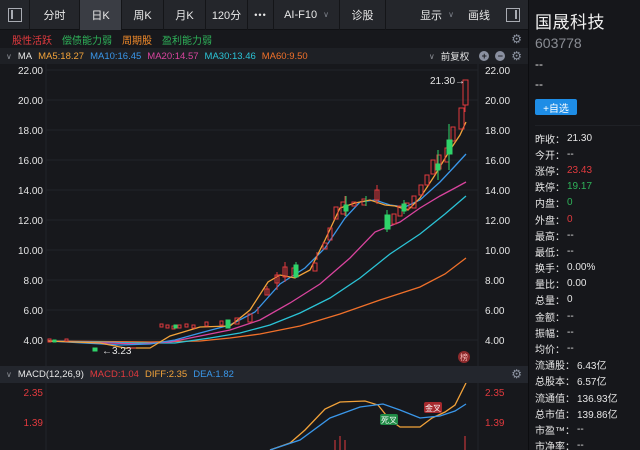 This screenshot has width=640, height=450. What do you see at coordinates (554, 155) in the screenshot?
I see `info-open: 今开： --` at bounding box center [554, 155].